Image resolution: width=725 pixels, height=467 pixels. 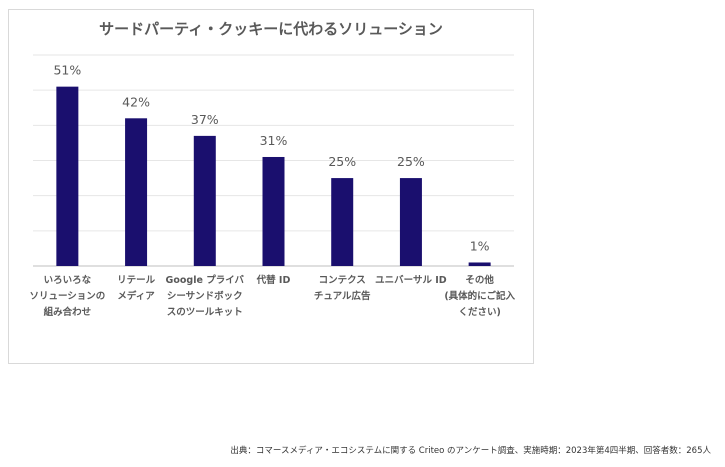 I want to click on category-label: ください), so click(x=479, y=312).